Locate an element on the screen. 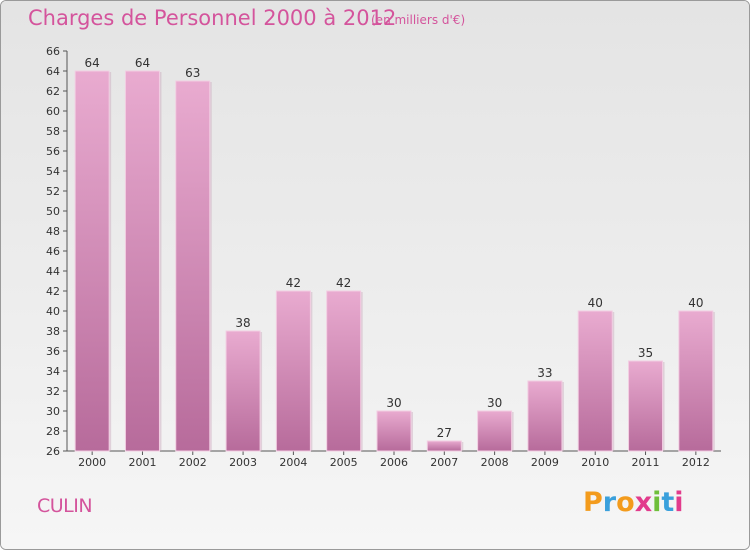 The height and width of the screenshot is (550, 750). bar-2002 is located at coordinates (193, 266).